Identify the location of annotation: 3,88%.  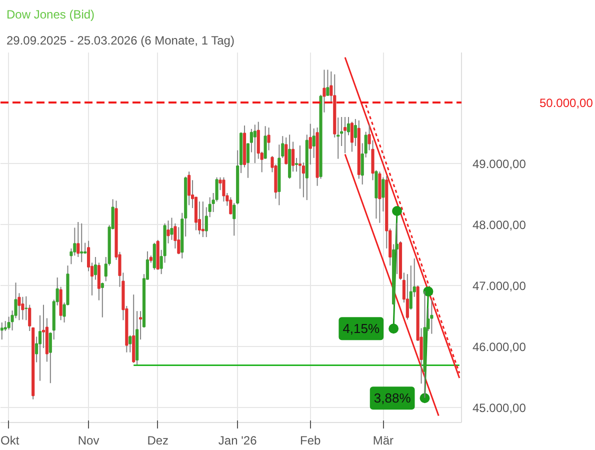
(393, 398).